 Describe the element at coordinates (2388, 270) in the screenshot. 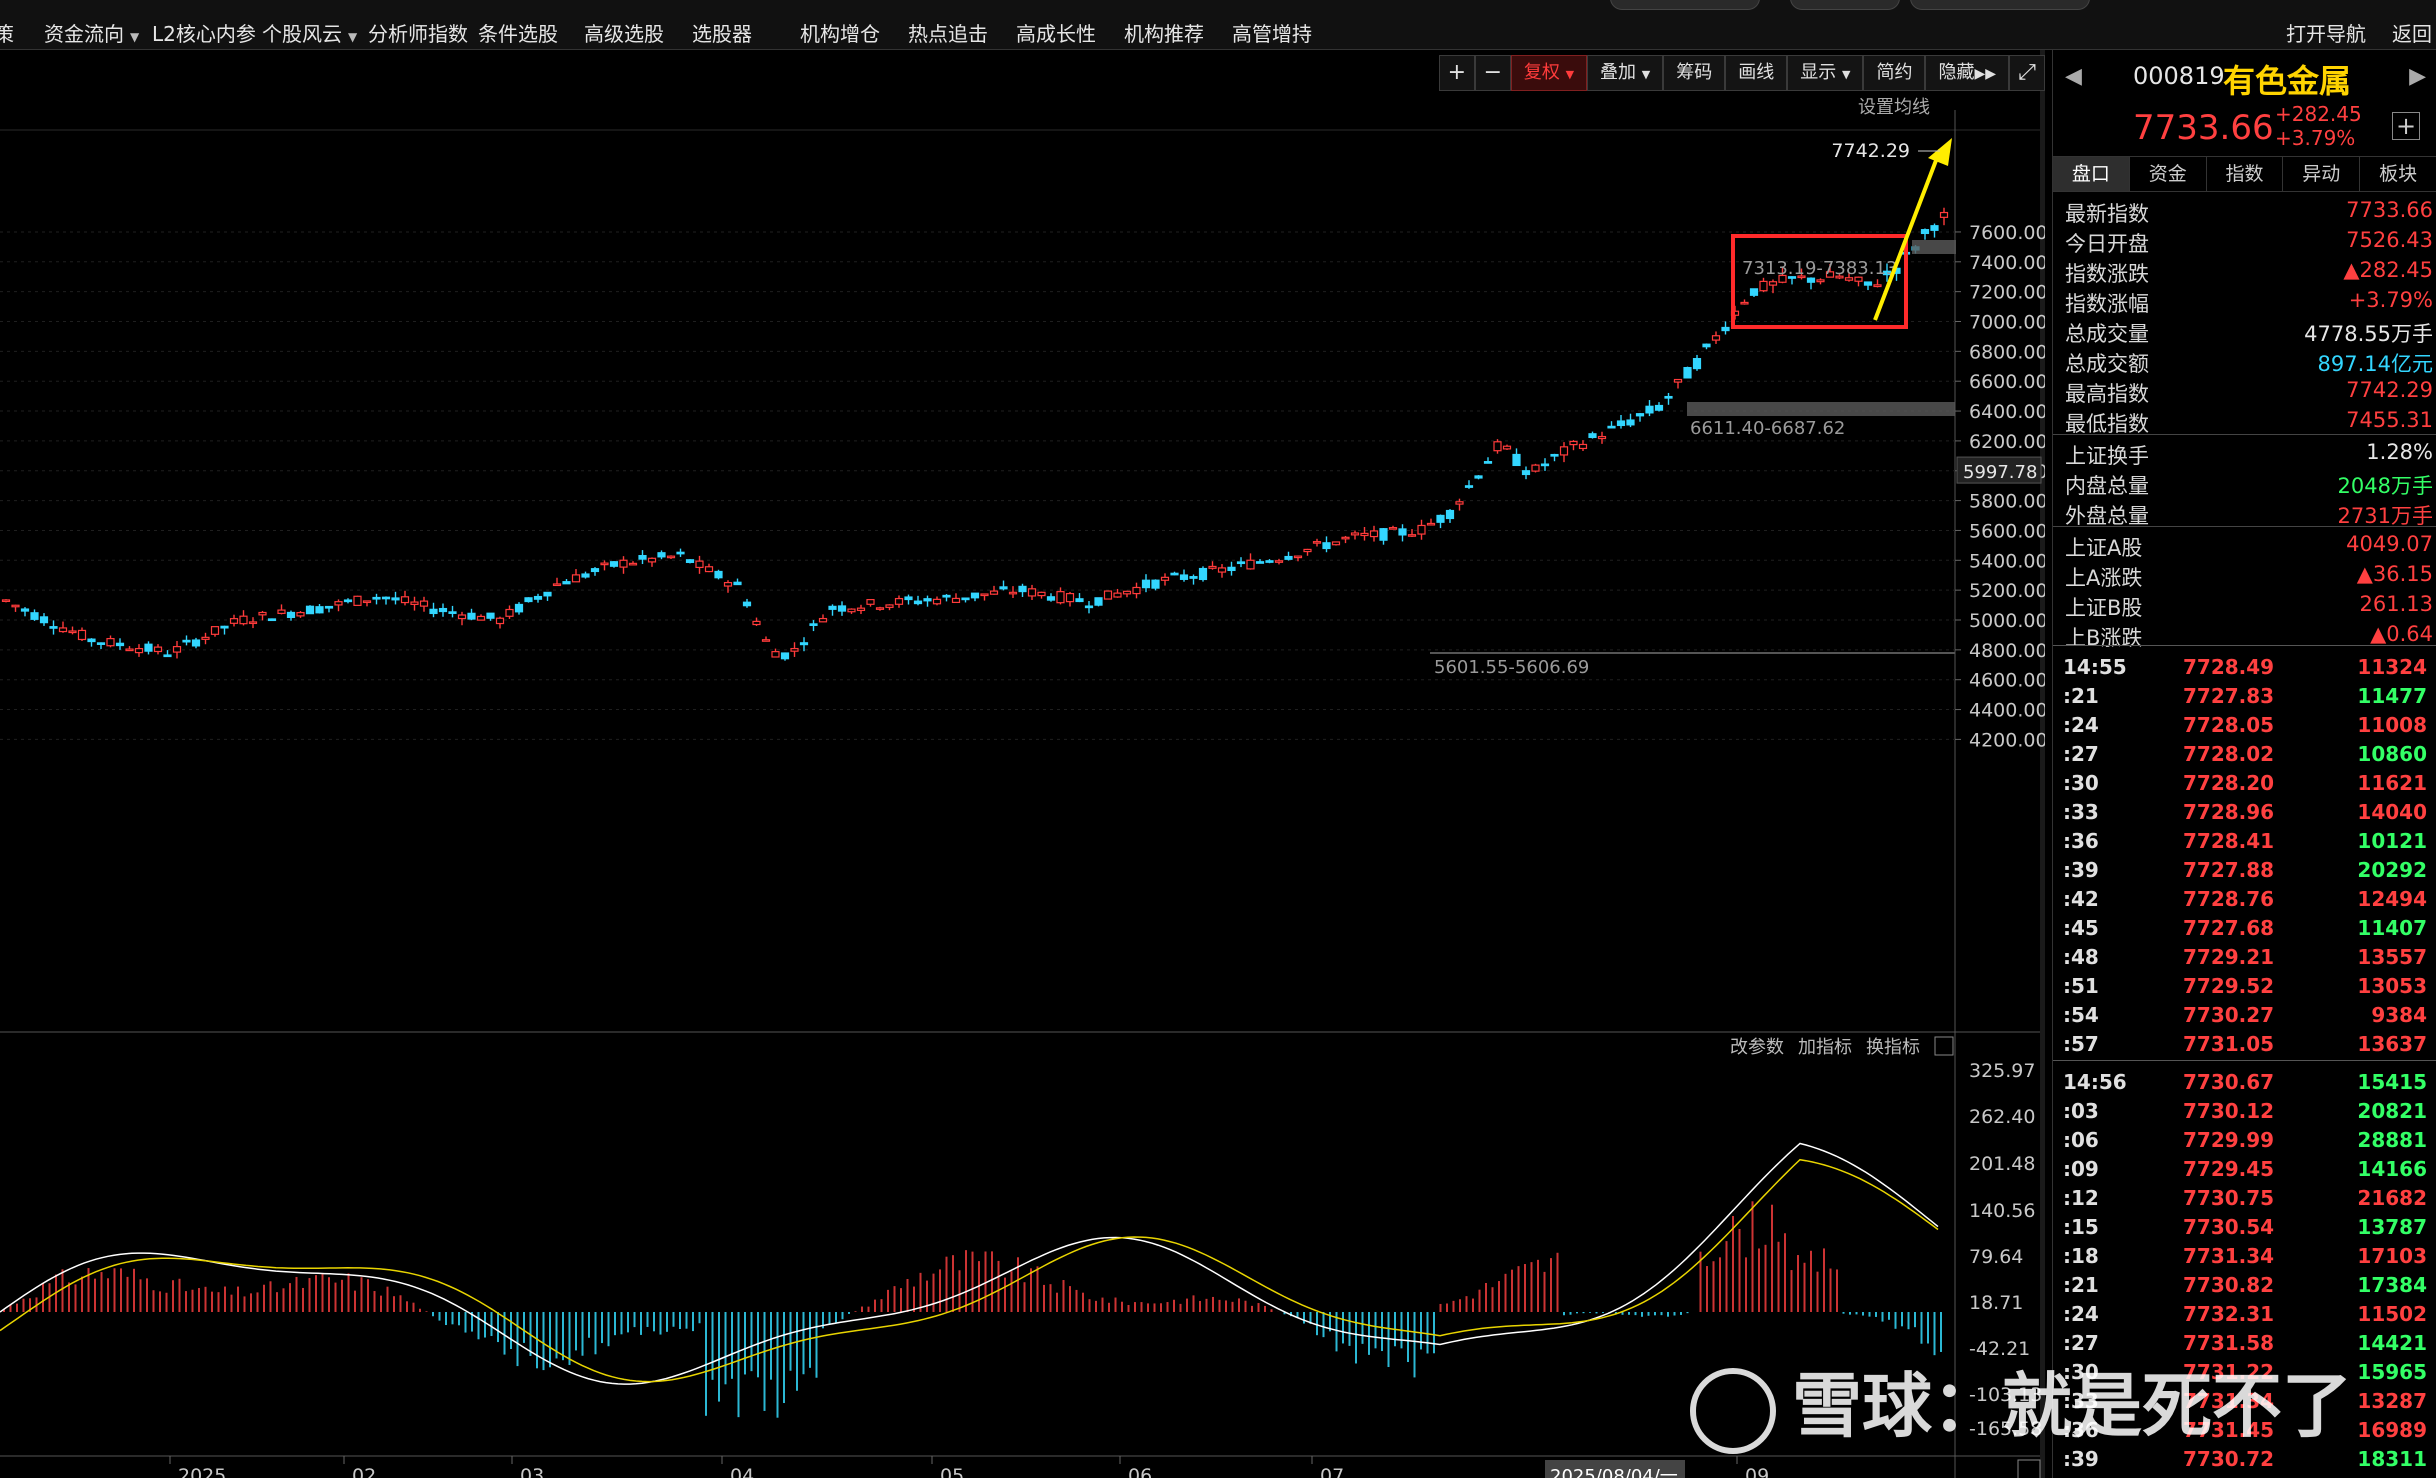

I see `quote-value: ▲282.45` at that location.